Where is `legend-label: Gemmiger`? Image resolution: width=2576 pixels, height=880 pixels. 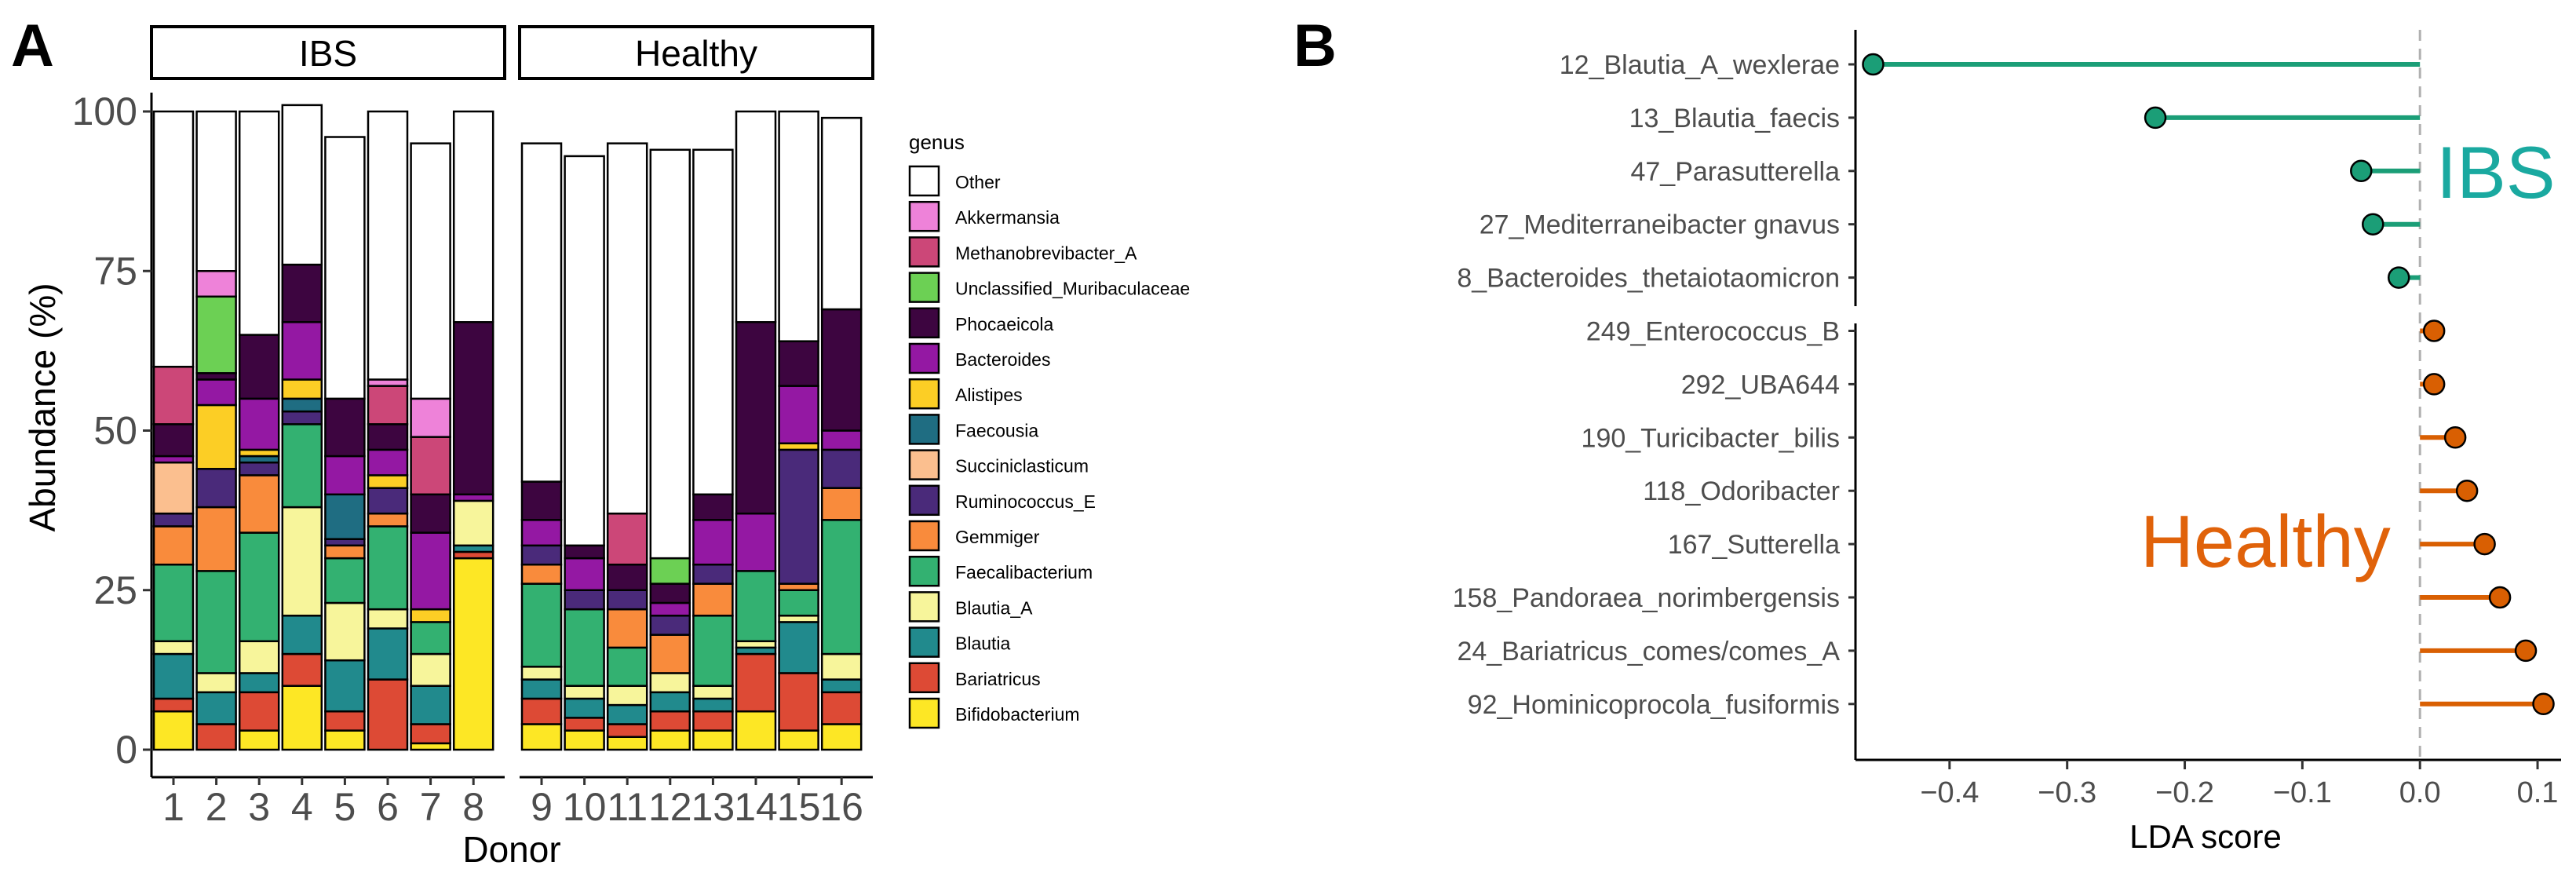
legend-label: Gemmiger is located at coordinates (997, 537).